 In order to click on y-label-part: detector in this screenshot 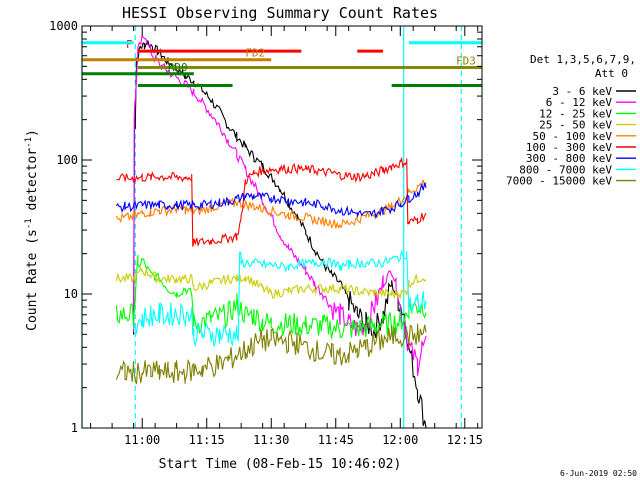, I will do `click(32, 183)`.